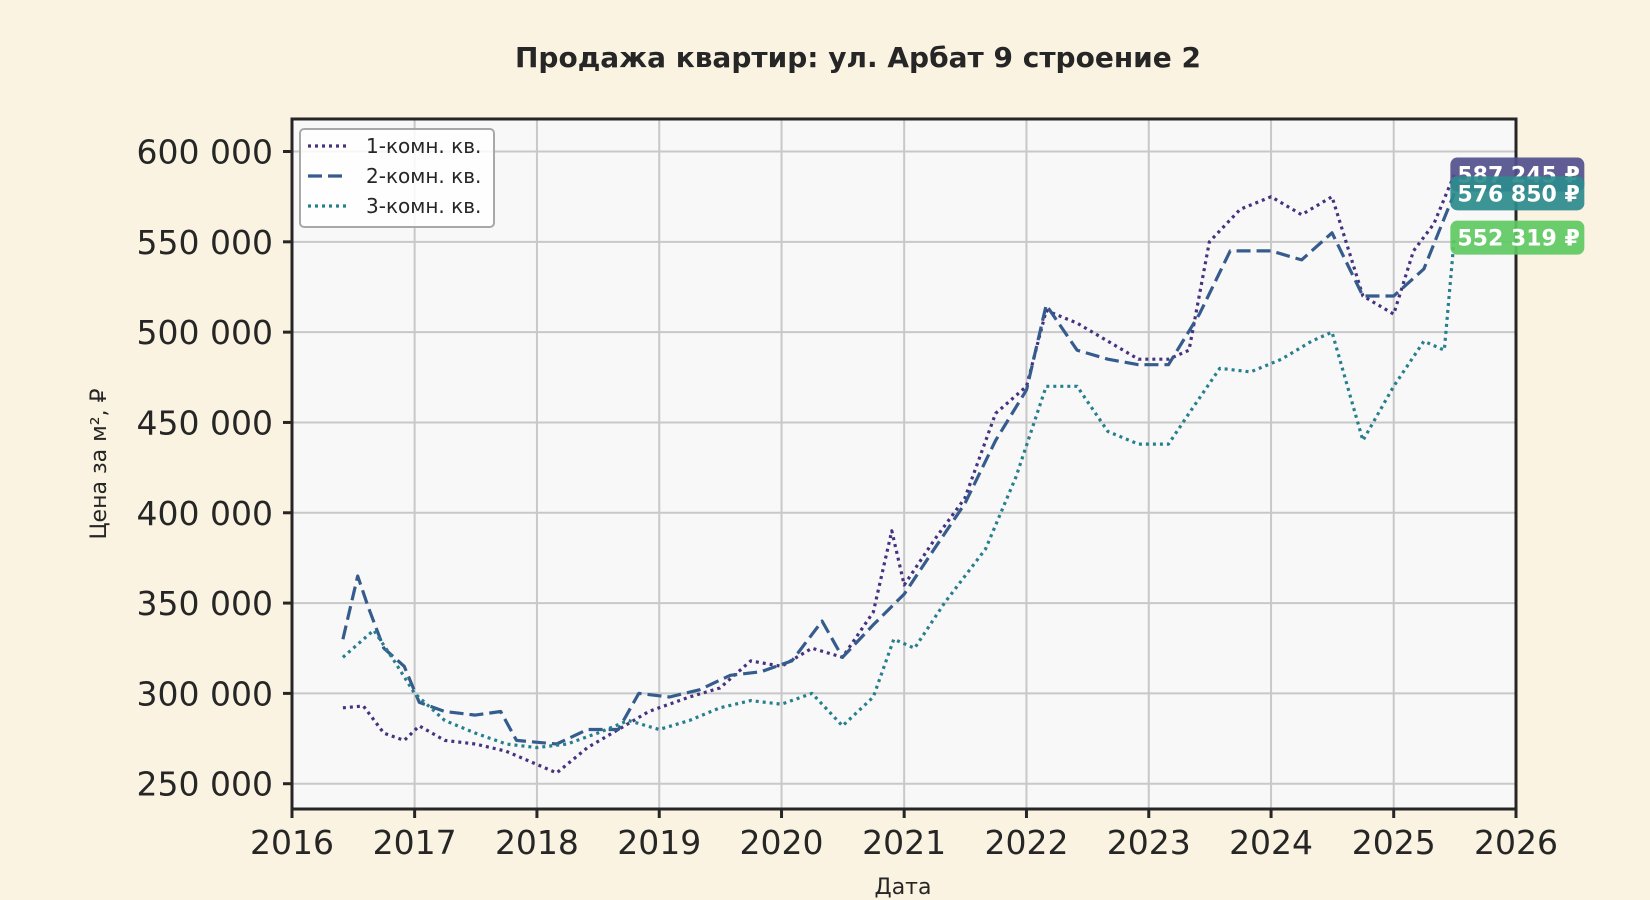 The image size is (1650, 900). What do you see at coordinates (415, 842) in the screenshot?
I see `x-tick-label: 2017` at bounding box center [415, 842].